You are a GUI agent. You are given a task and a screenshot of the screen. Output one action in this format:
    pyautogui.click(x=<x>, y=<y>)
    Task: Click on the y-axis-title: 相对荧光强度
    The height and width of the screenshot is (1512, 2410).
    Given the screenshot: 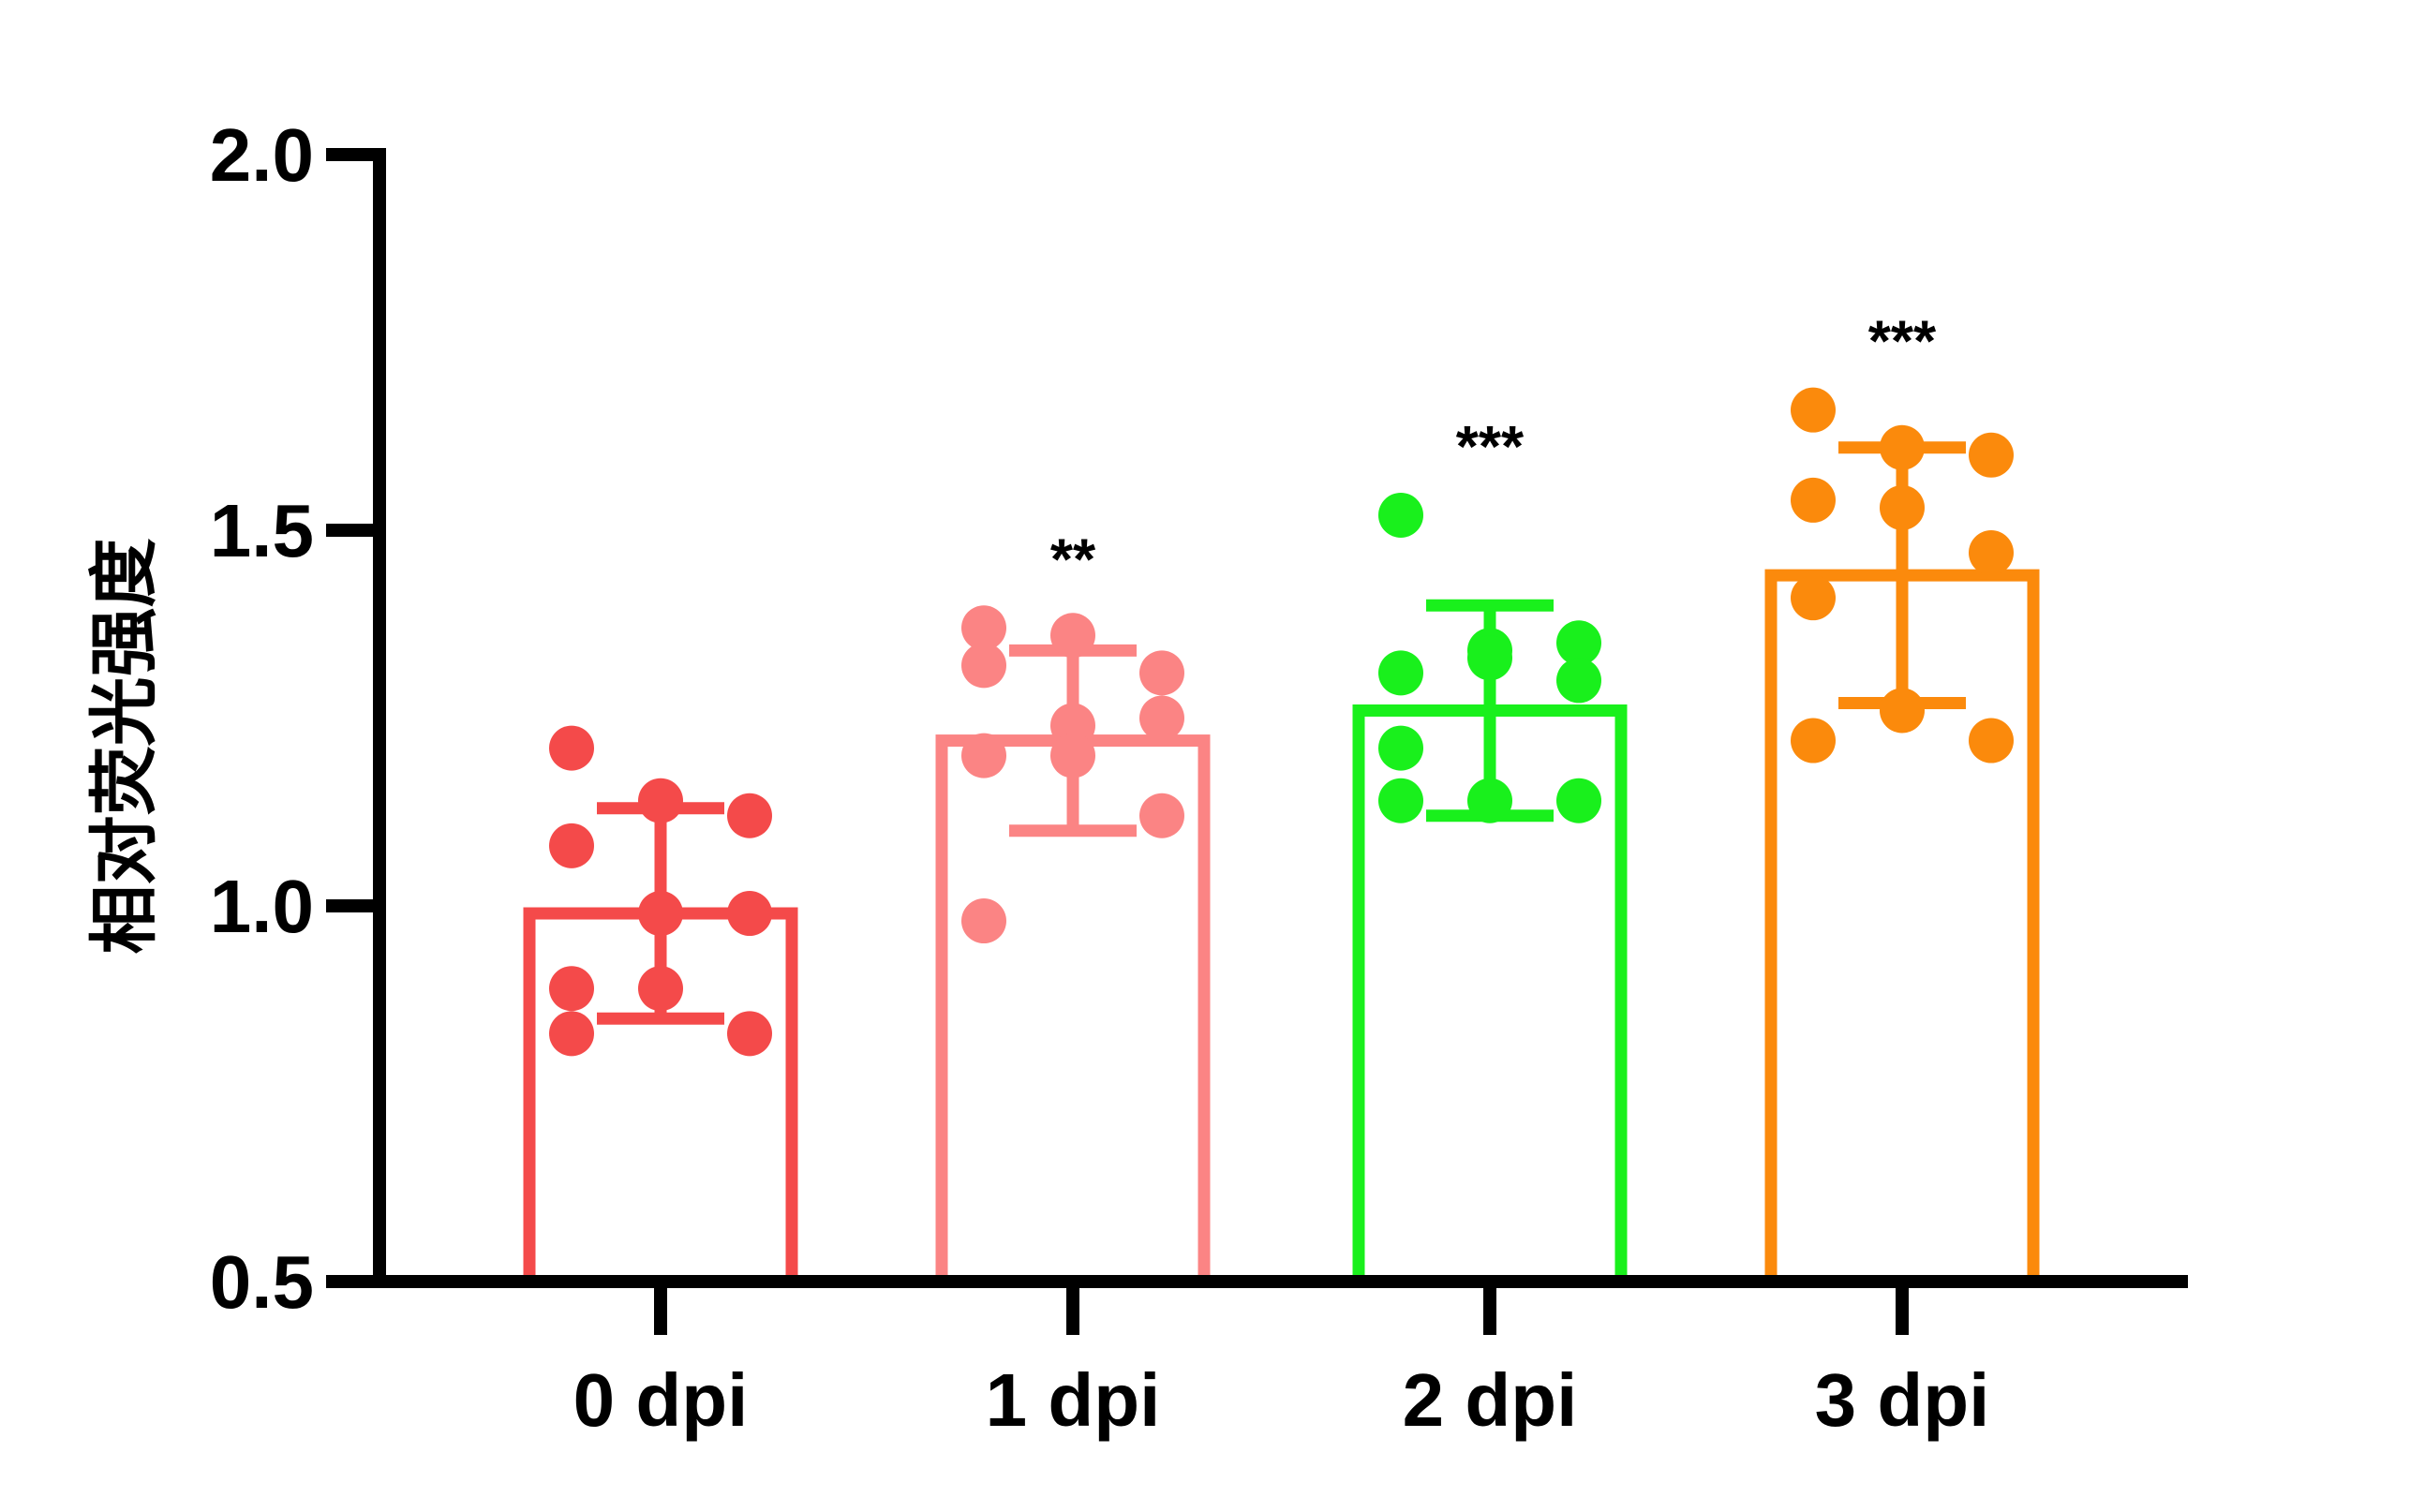 What is the action you would take?
    pyautogui.click(x=124, y=747)
    